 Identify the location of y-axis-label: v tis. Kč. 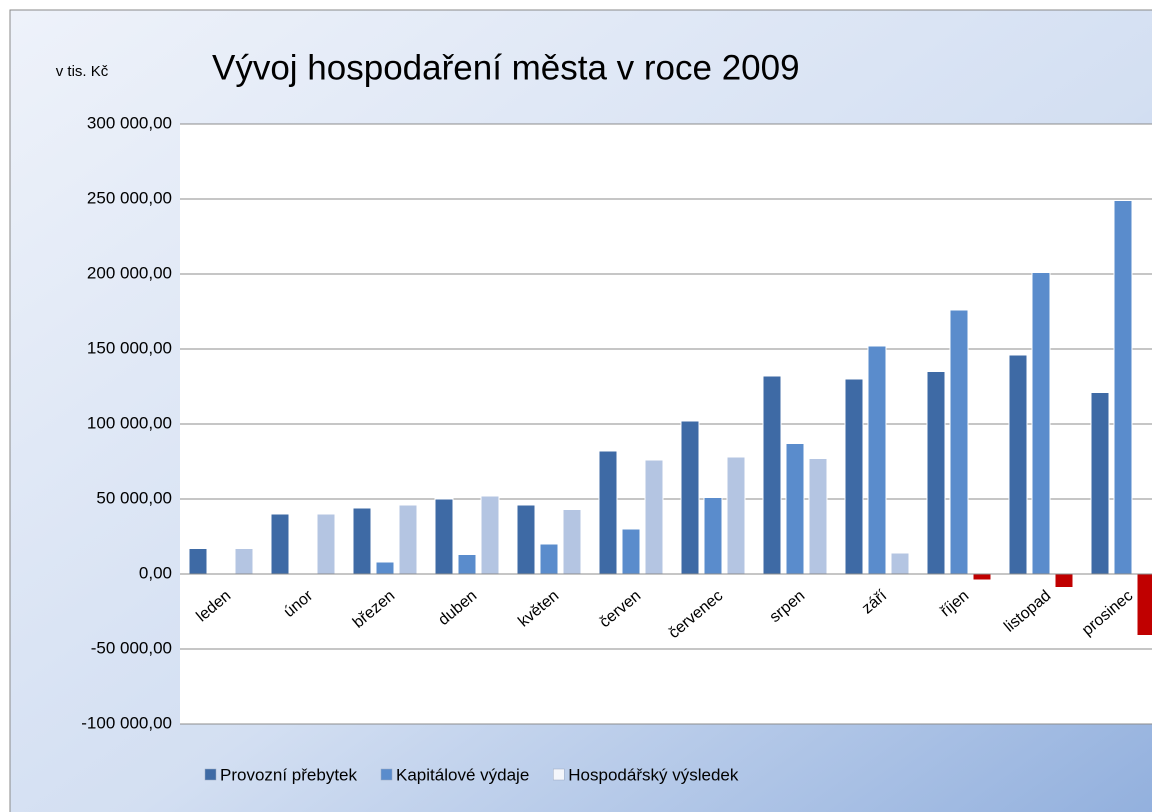
(82, 71).